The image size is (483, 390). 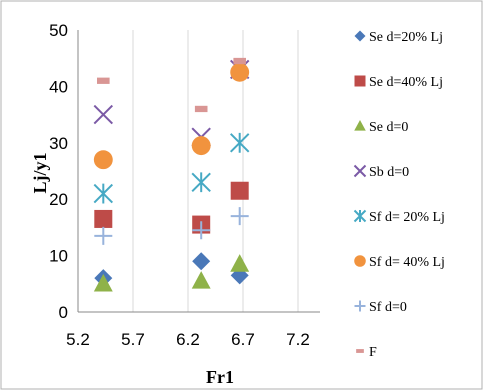 I want to click on x-axis-title: Fr1, so click(x=220, y=377).